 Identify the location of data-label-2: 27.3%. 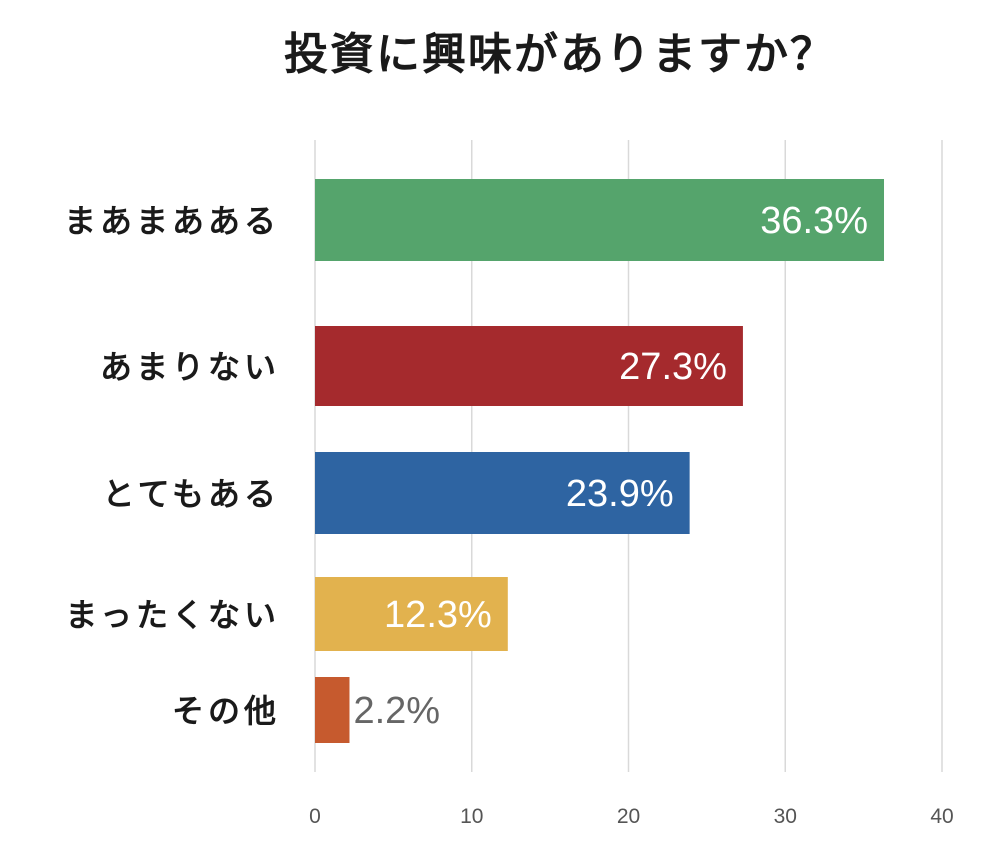
(673, 367).